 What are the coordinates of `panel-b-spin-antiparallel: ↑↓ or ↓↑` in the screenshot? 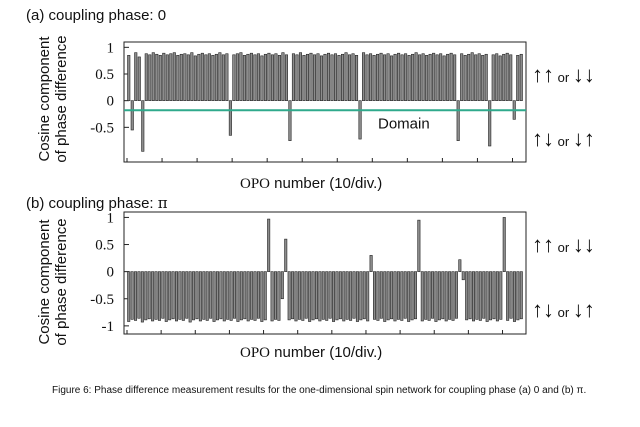 It's located at (563, 310).